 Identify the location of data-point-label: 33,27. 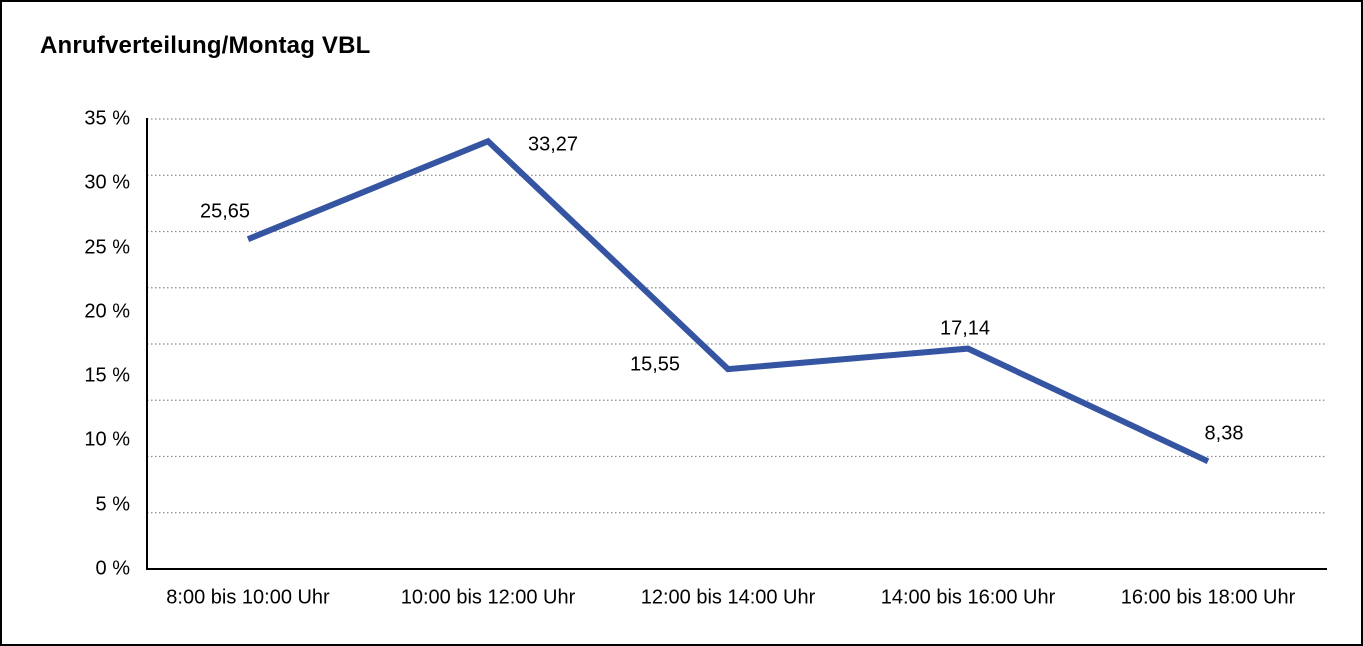
(553, 144).